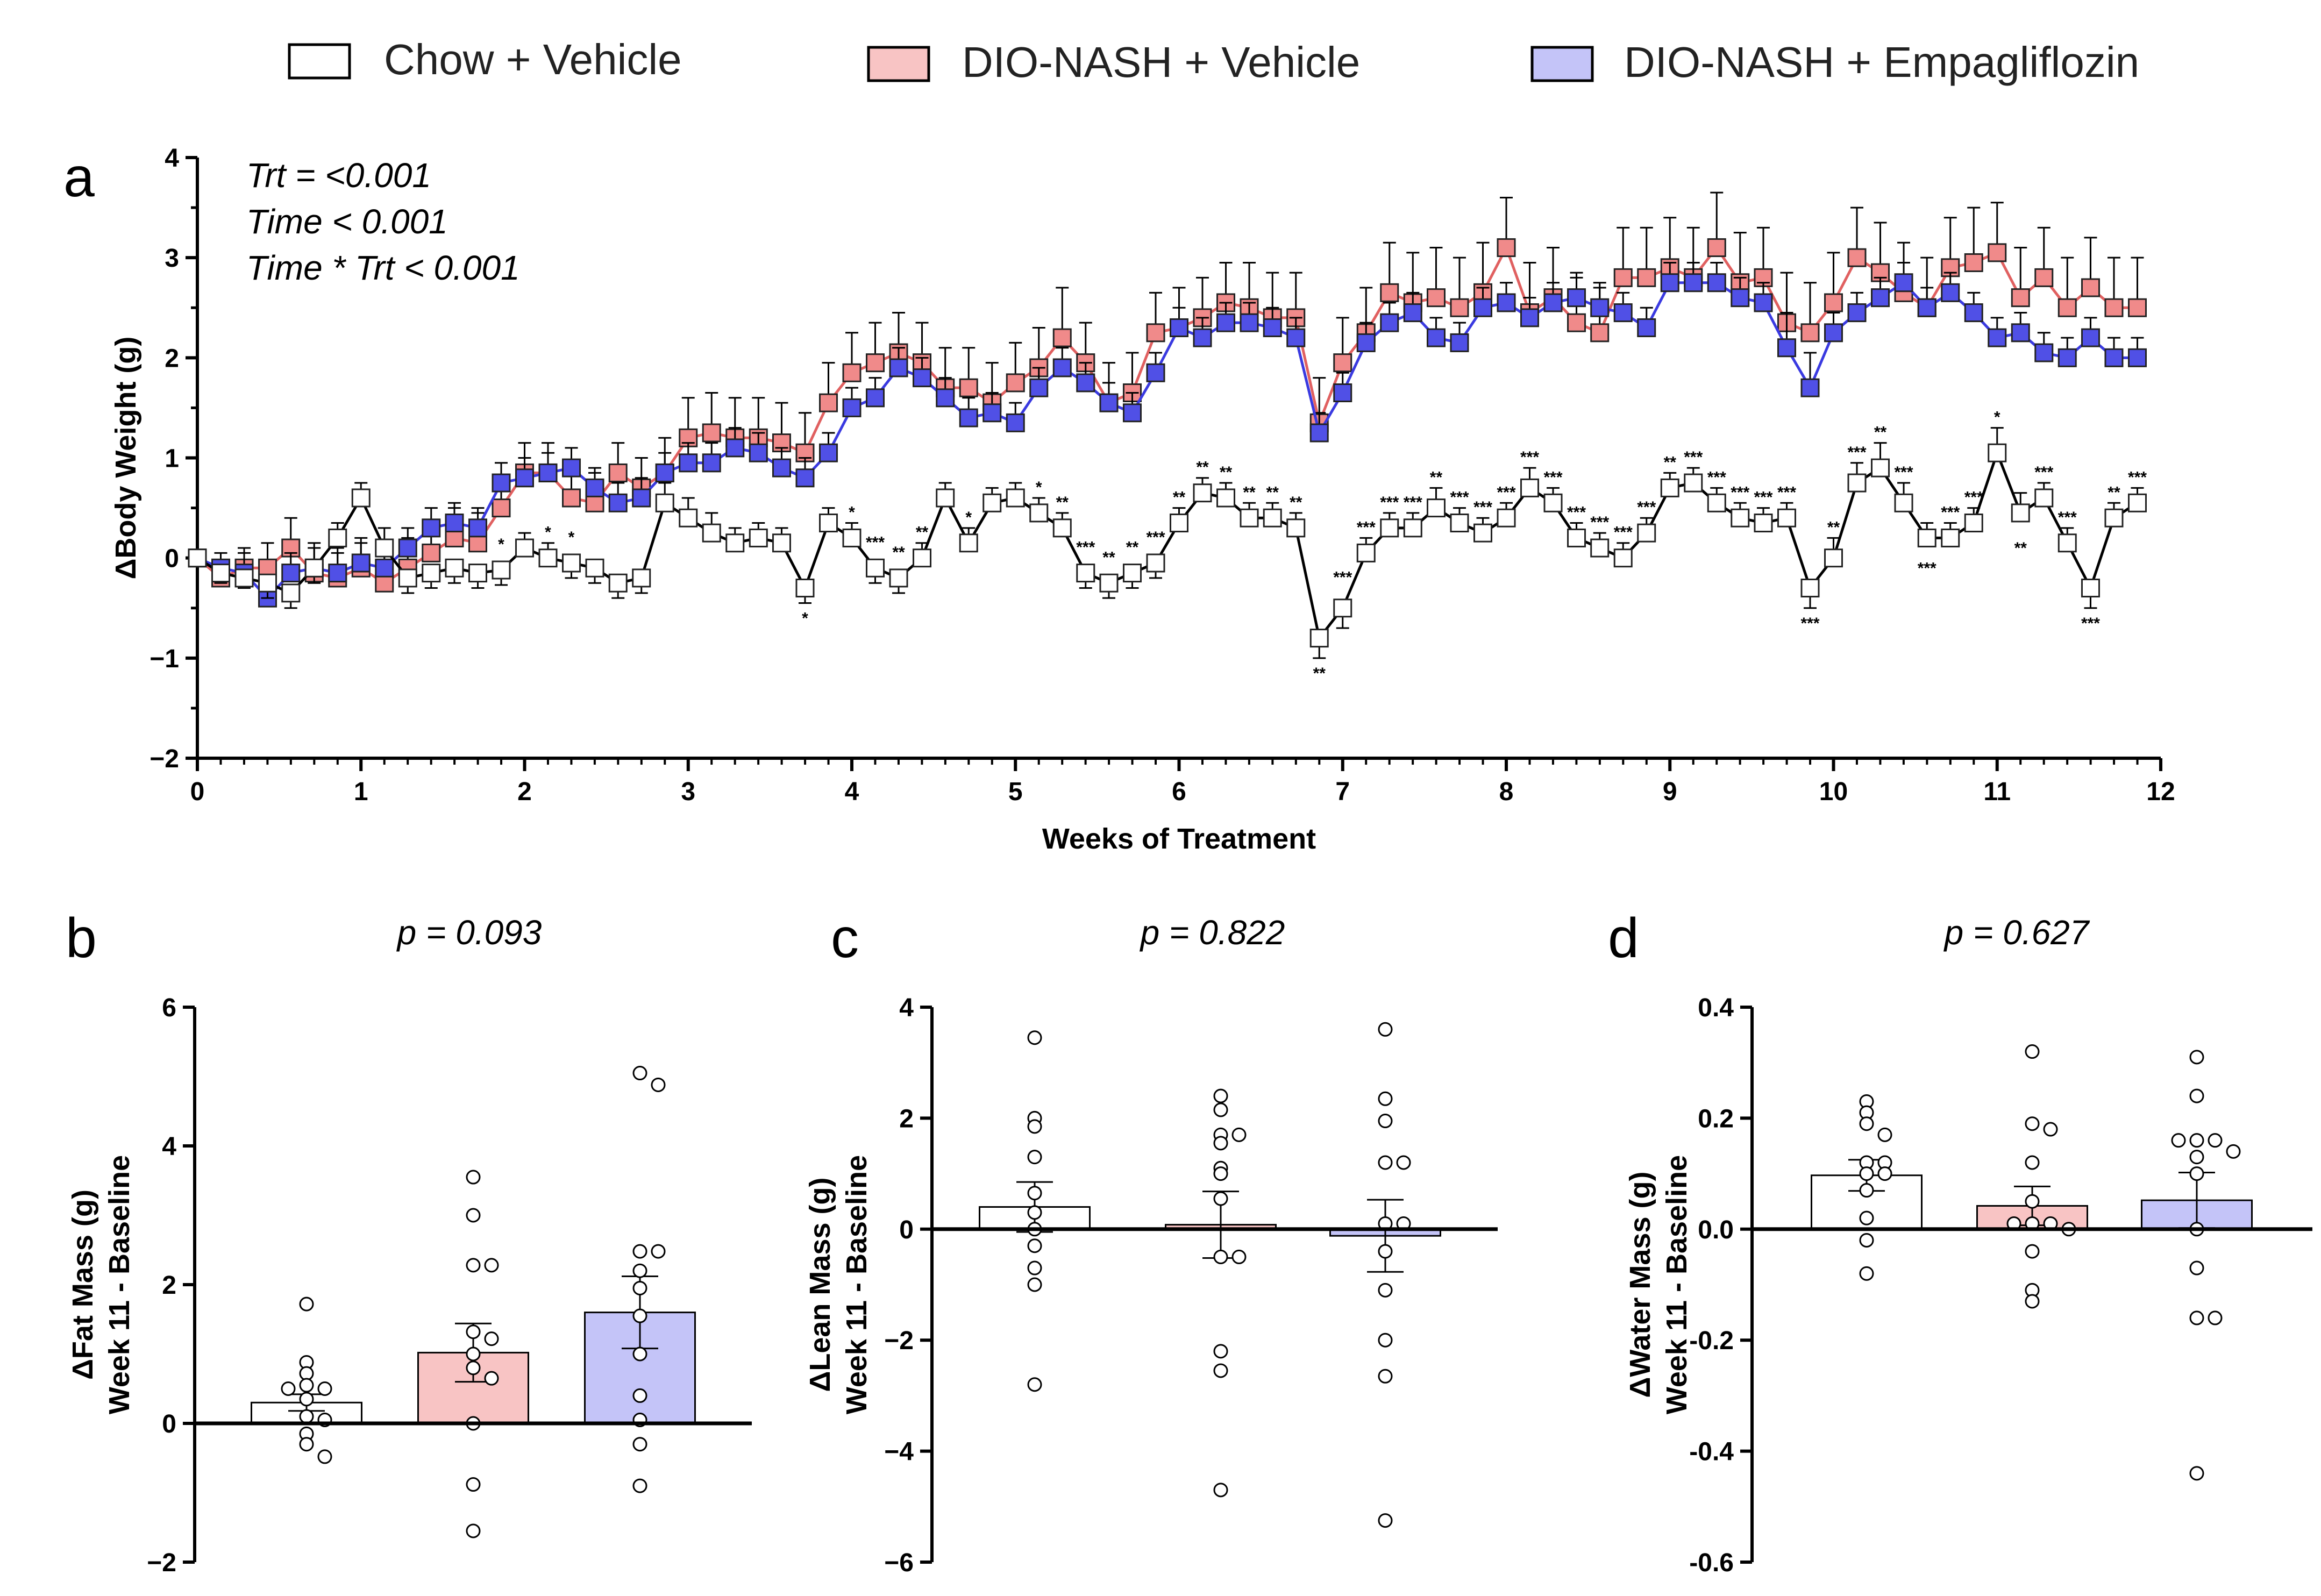 This screenshot has width=2321, height=1596. I want to click on x-tick-label: 12, so click(2160, 792).